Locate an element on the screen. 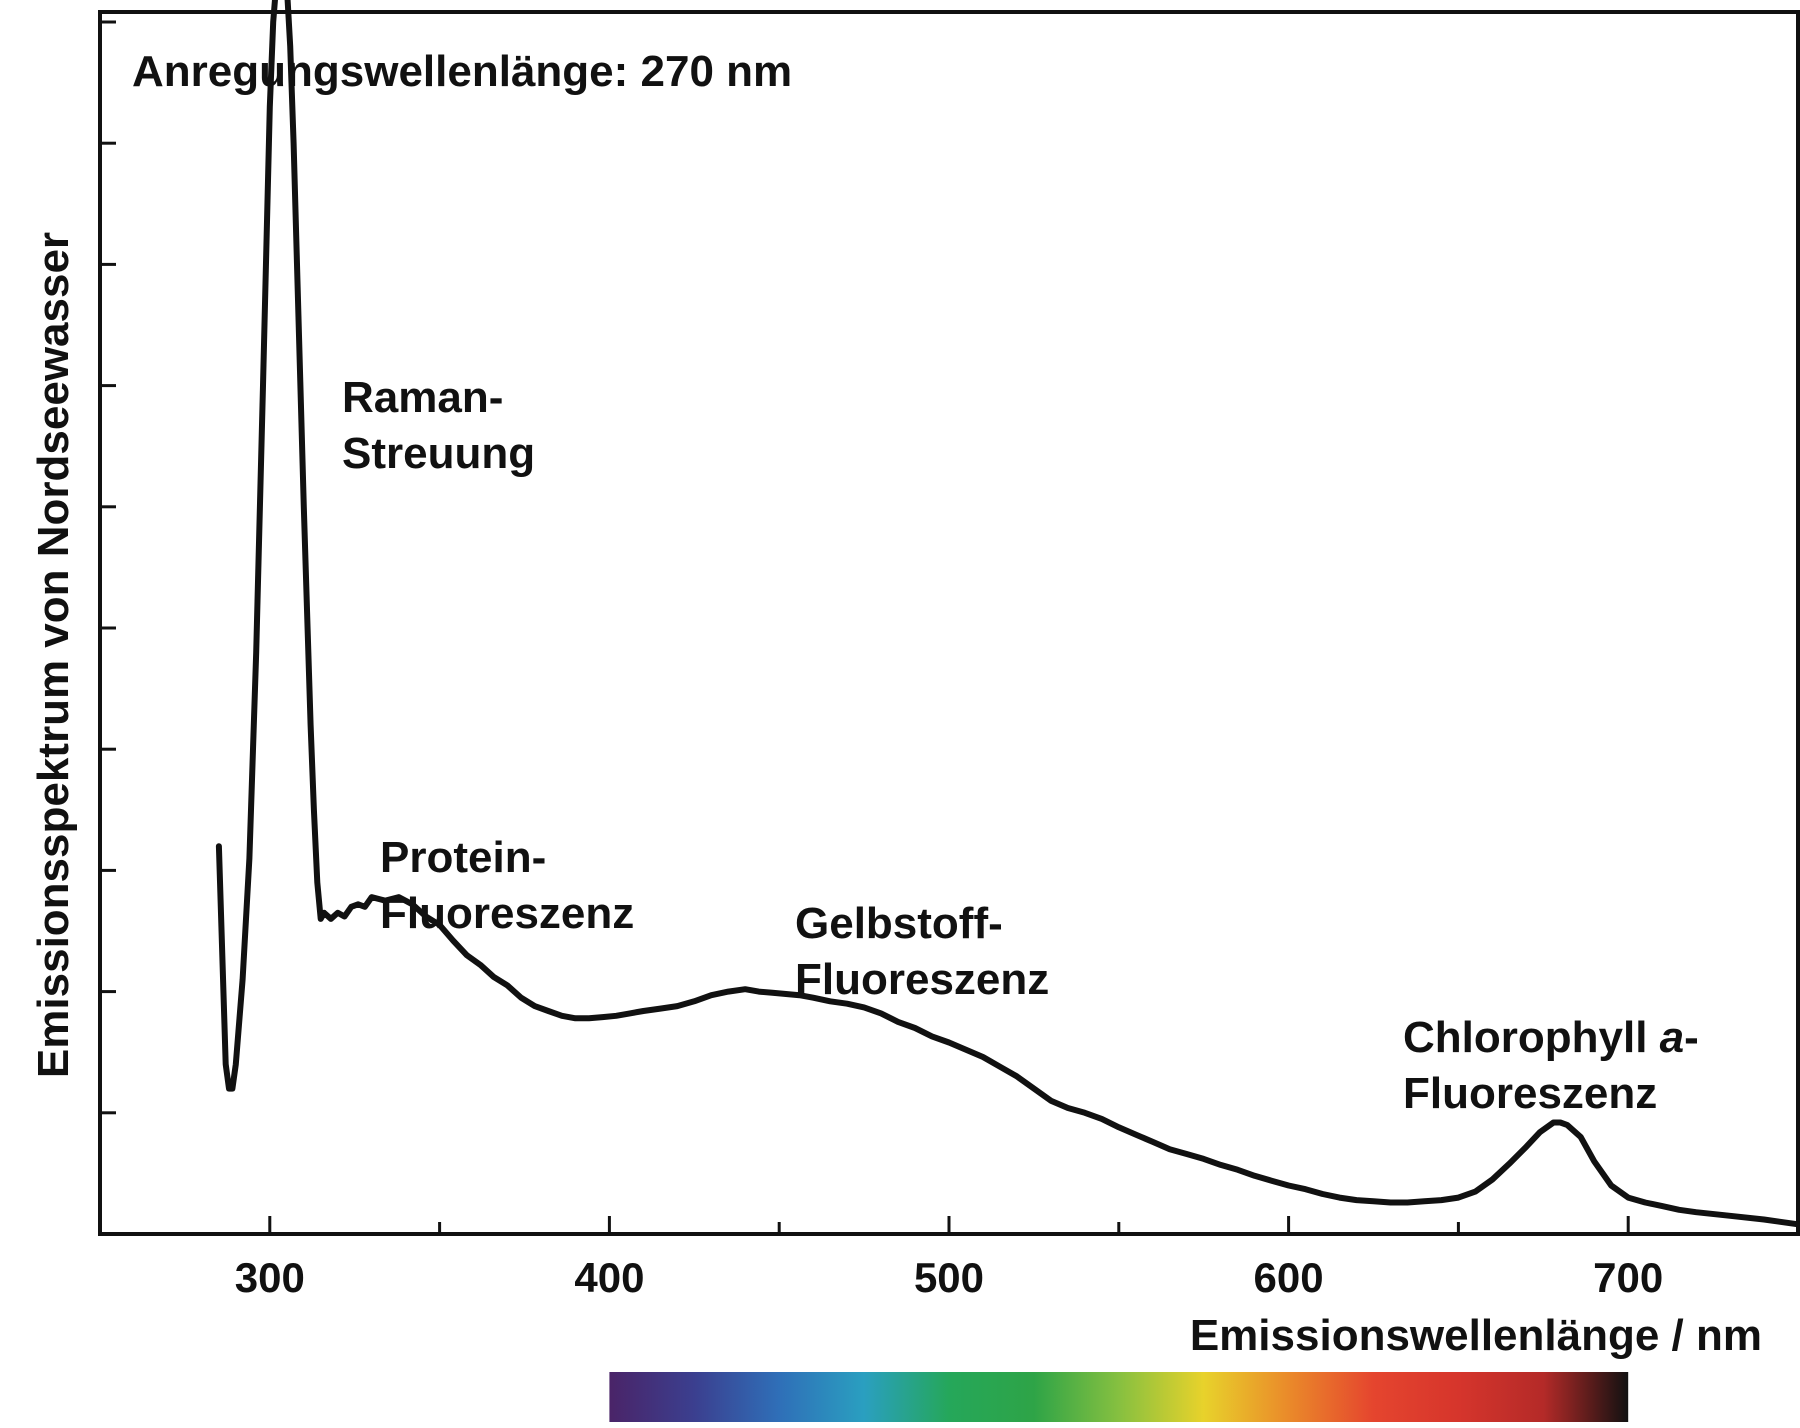  color-spectrum-bar is located at coordinates (1119, 1397).